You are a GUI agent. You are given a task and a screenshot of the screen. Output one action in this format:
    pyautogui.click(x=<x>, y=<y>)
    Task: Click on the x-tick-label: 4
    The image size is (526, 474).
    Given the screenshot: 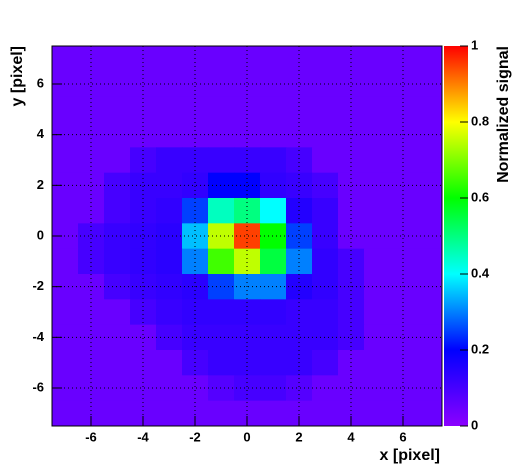 What is the action you would take?
    pyautogui.click(x=351, y=436)
    